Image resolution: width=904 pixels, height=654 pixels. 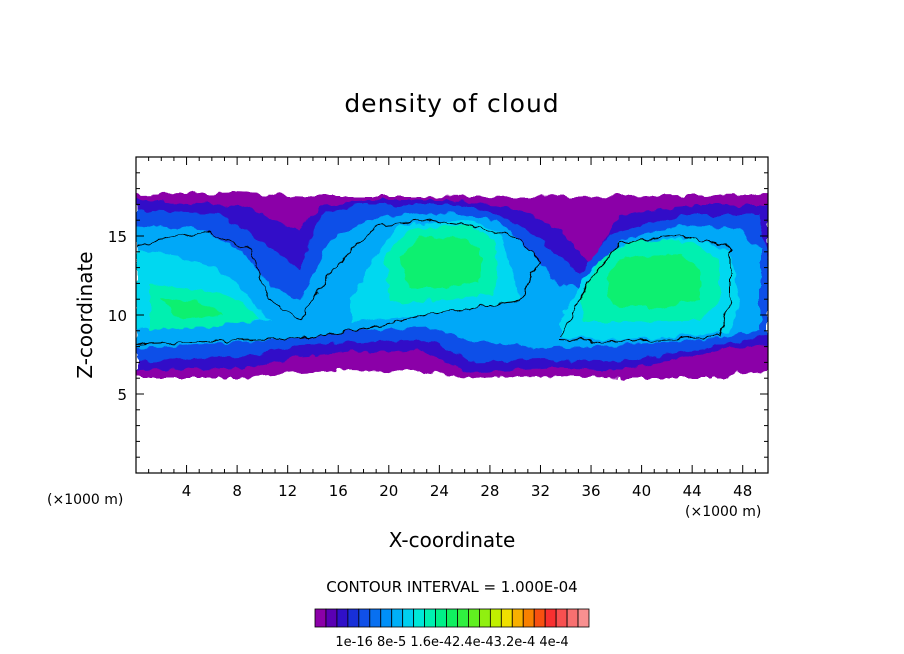 I want to click on chart-title: density of cloud, so click(x=451, y=103).